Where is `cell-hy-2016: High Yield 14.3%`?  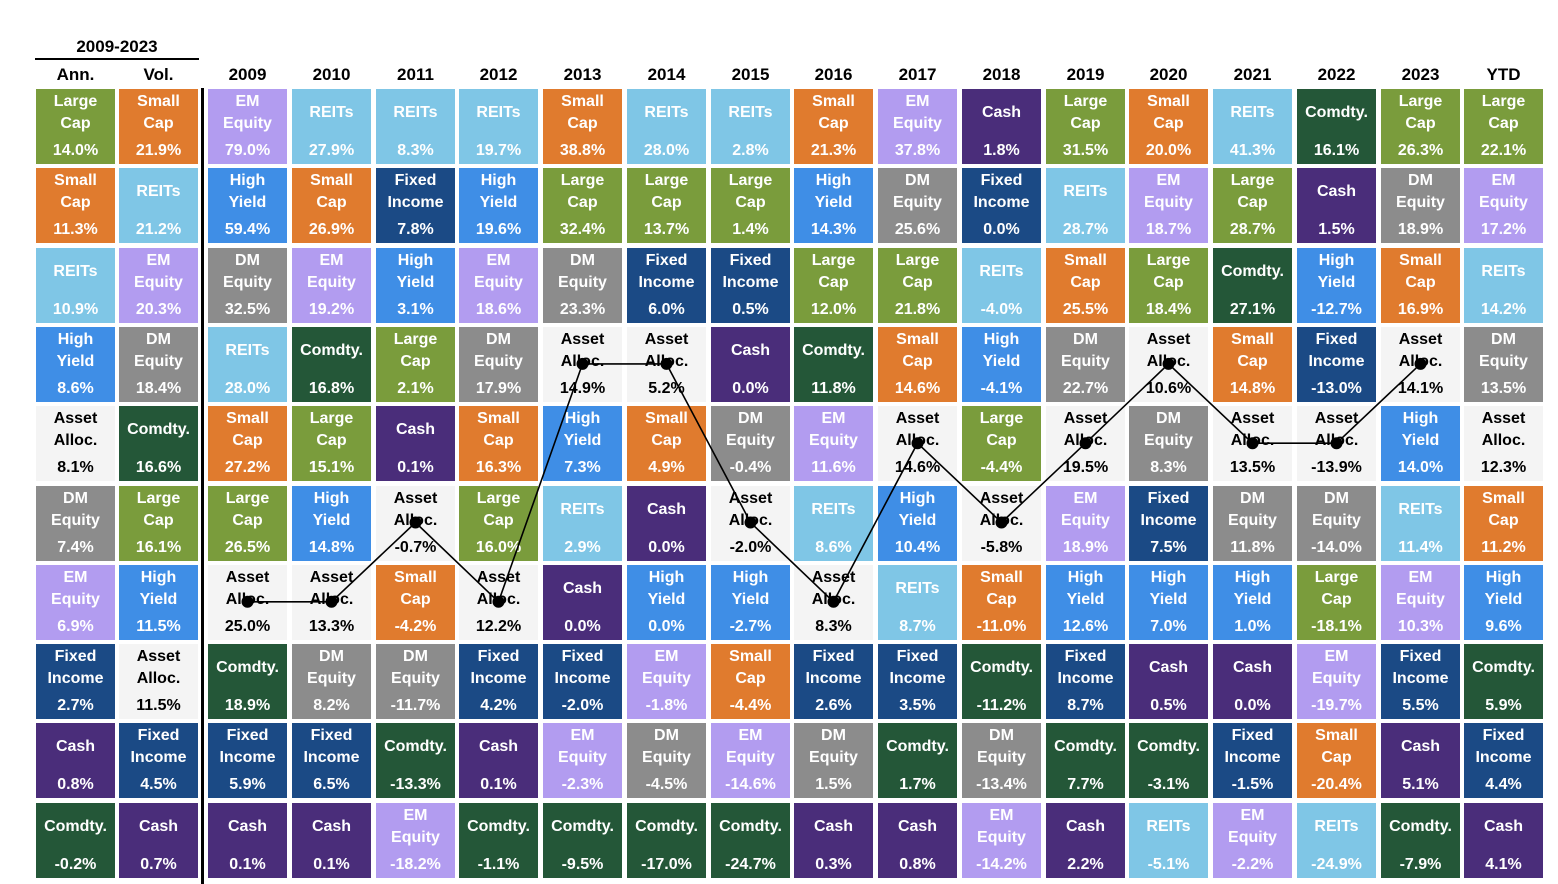 cell-hy-2016: High Yield 14.3% is located at coordinates (833, 206).